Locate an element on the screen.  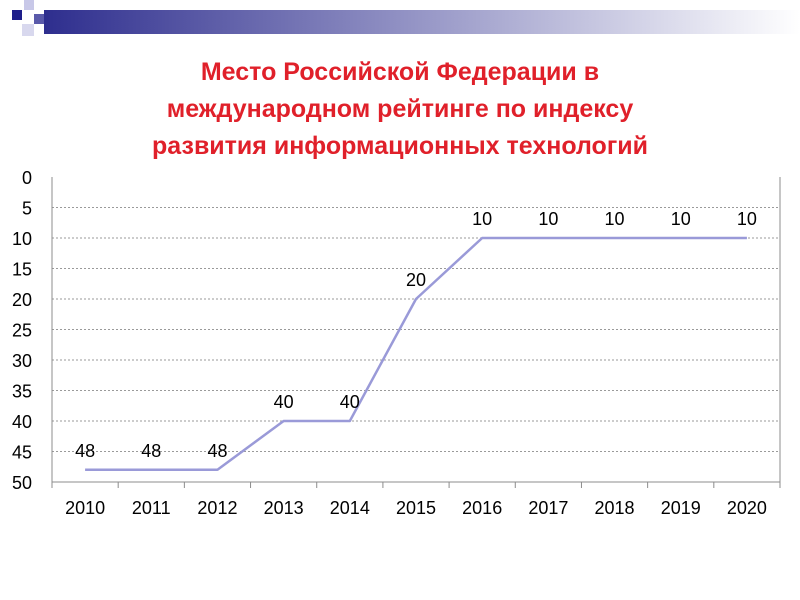
data-label: 20 is located at coordinates (416, 280).